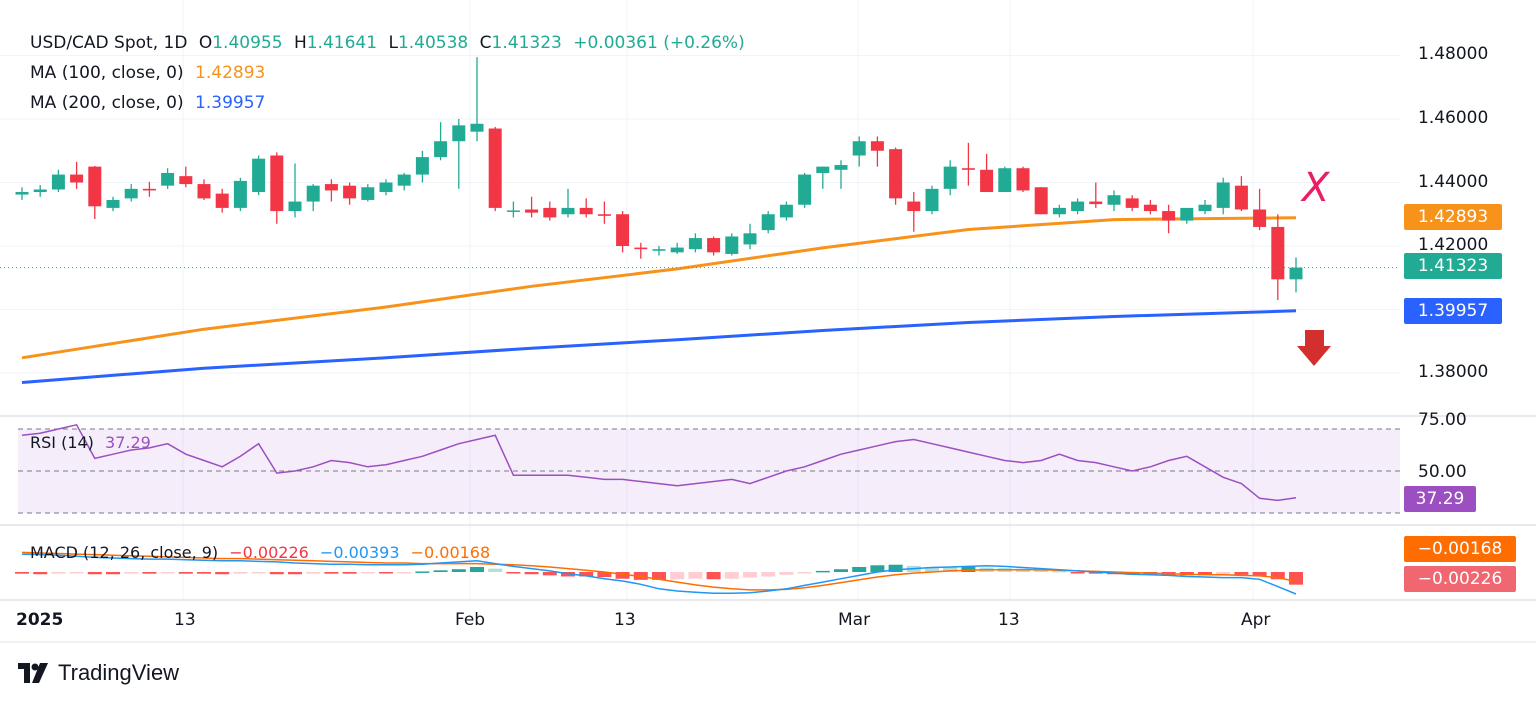  I want to click on ma100-value: 1.42893, so click(230, 73).